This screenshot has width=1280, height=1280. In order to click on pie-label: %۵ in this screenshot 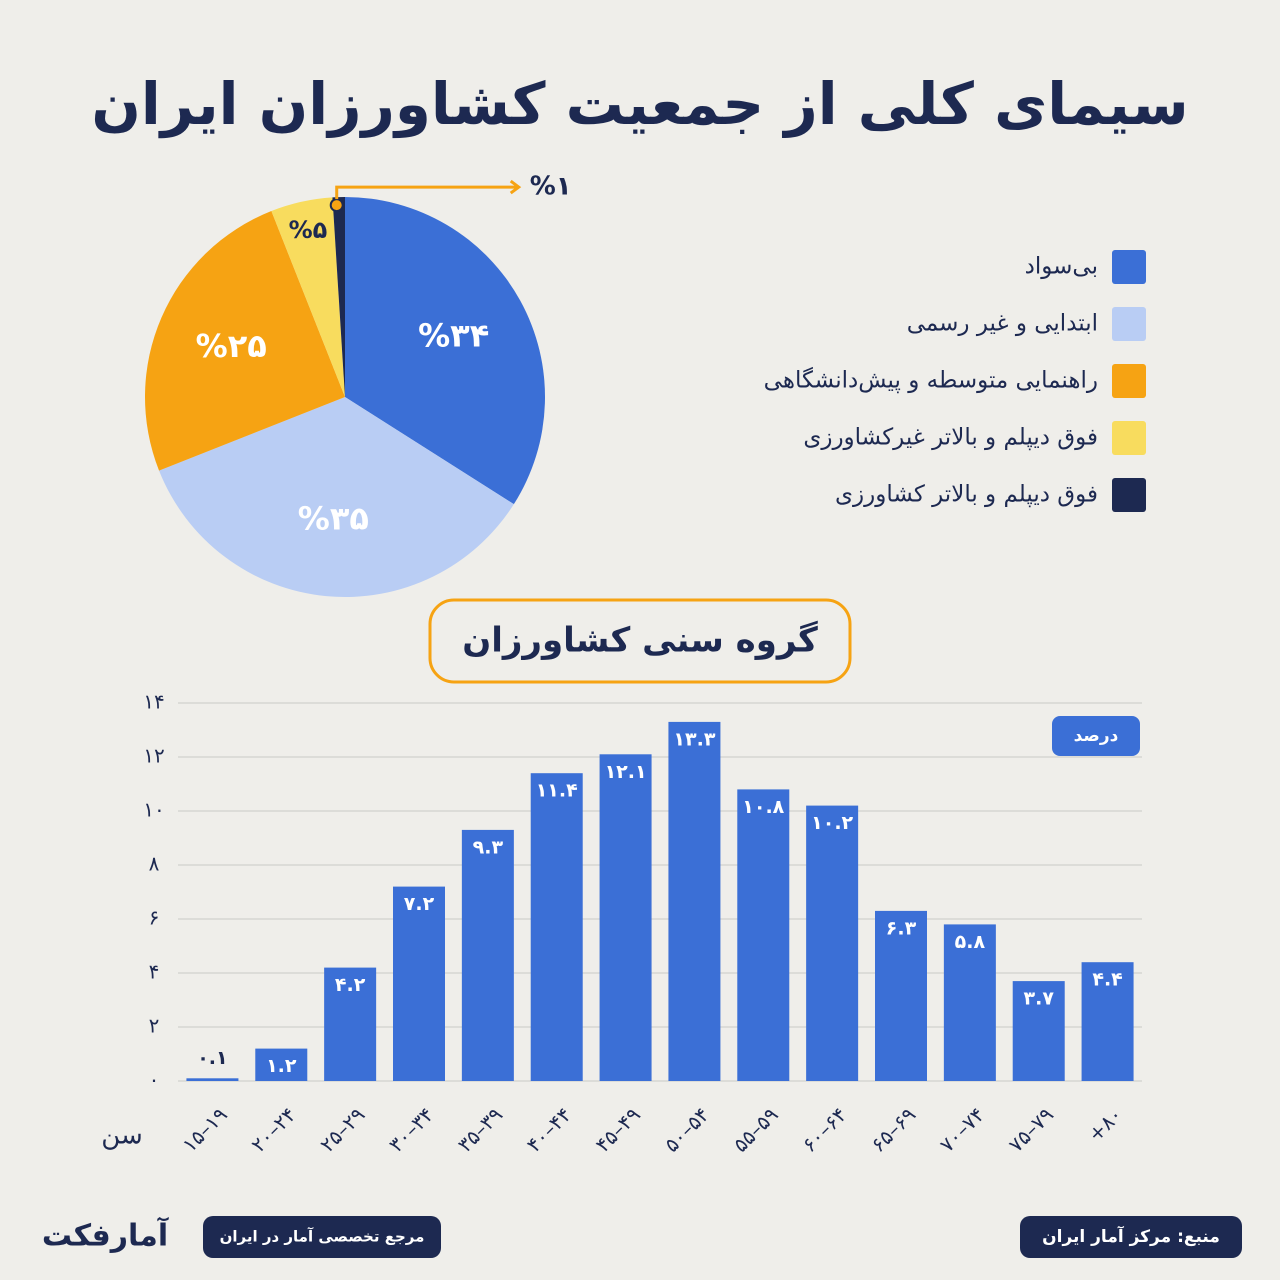, I will do `click(308, 230)`.